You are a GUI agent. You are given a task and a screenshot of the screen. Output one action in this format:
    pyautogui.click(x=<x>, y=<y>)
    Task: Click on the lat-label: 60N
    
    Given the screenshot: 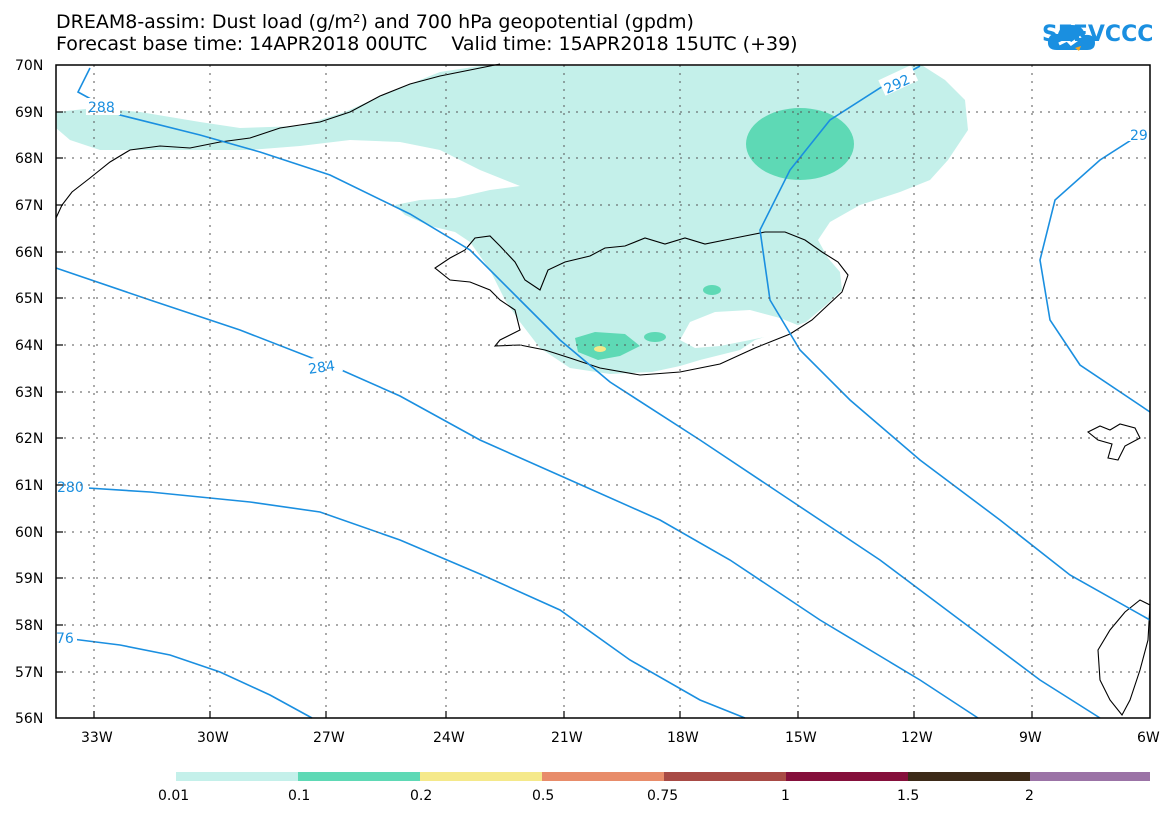 What is the action you would take?
    pyautogui.click(x=29, y=533)
    